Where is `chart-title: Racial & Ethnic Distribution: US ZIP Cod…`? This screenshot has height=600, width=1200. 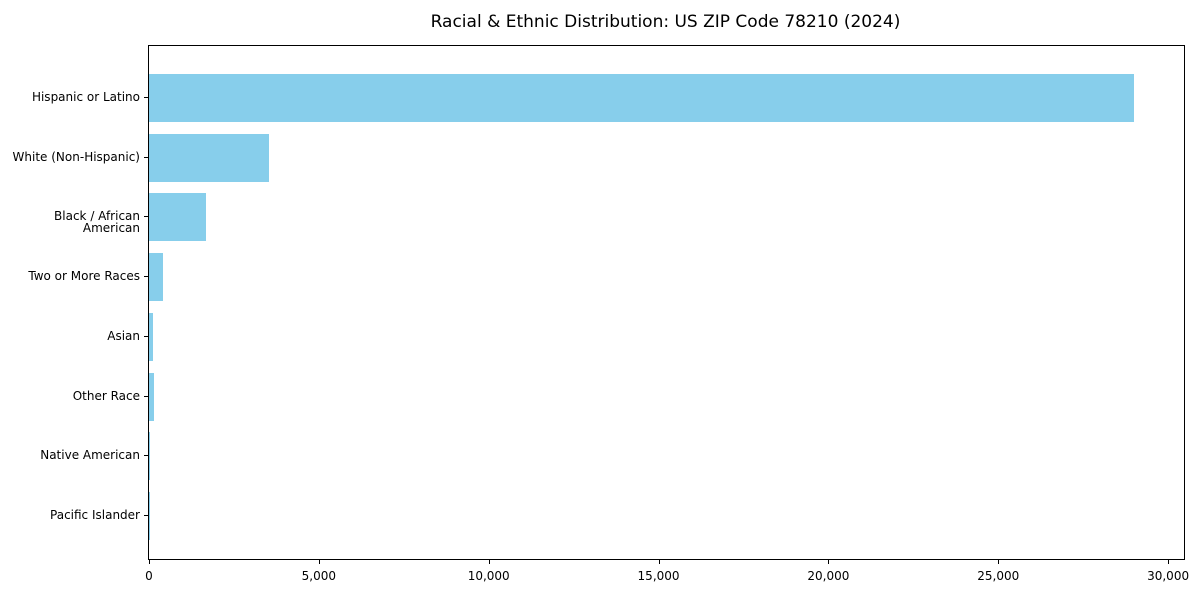 chart-title: Racial & Ethnic Distribution: US ZIP Cod… is located at coordinates (665, 22).